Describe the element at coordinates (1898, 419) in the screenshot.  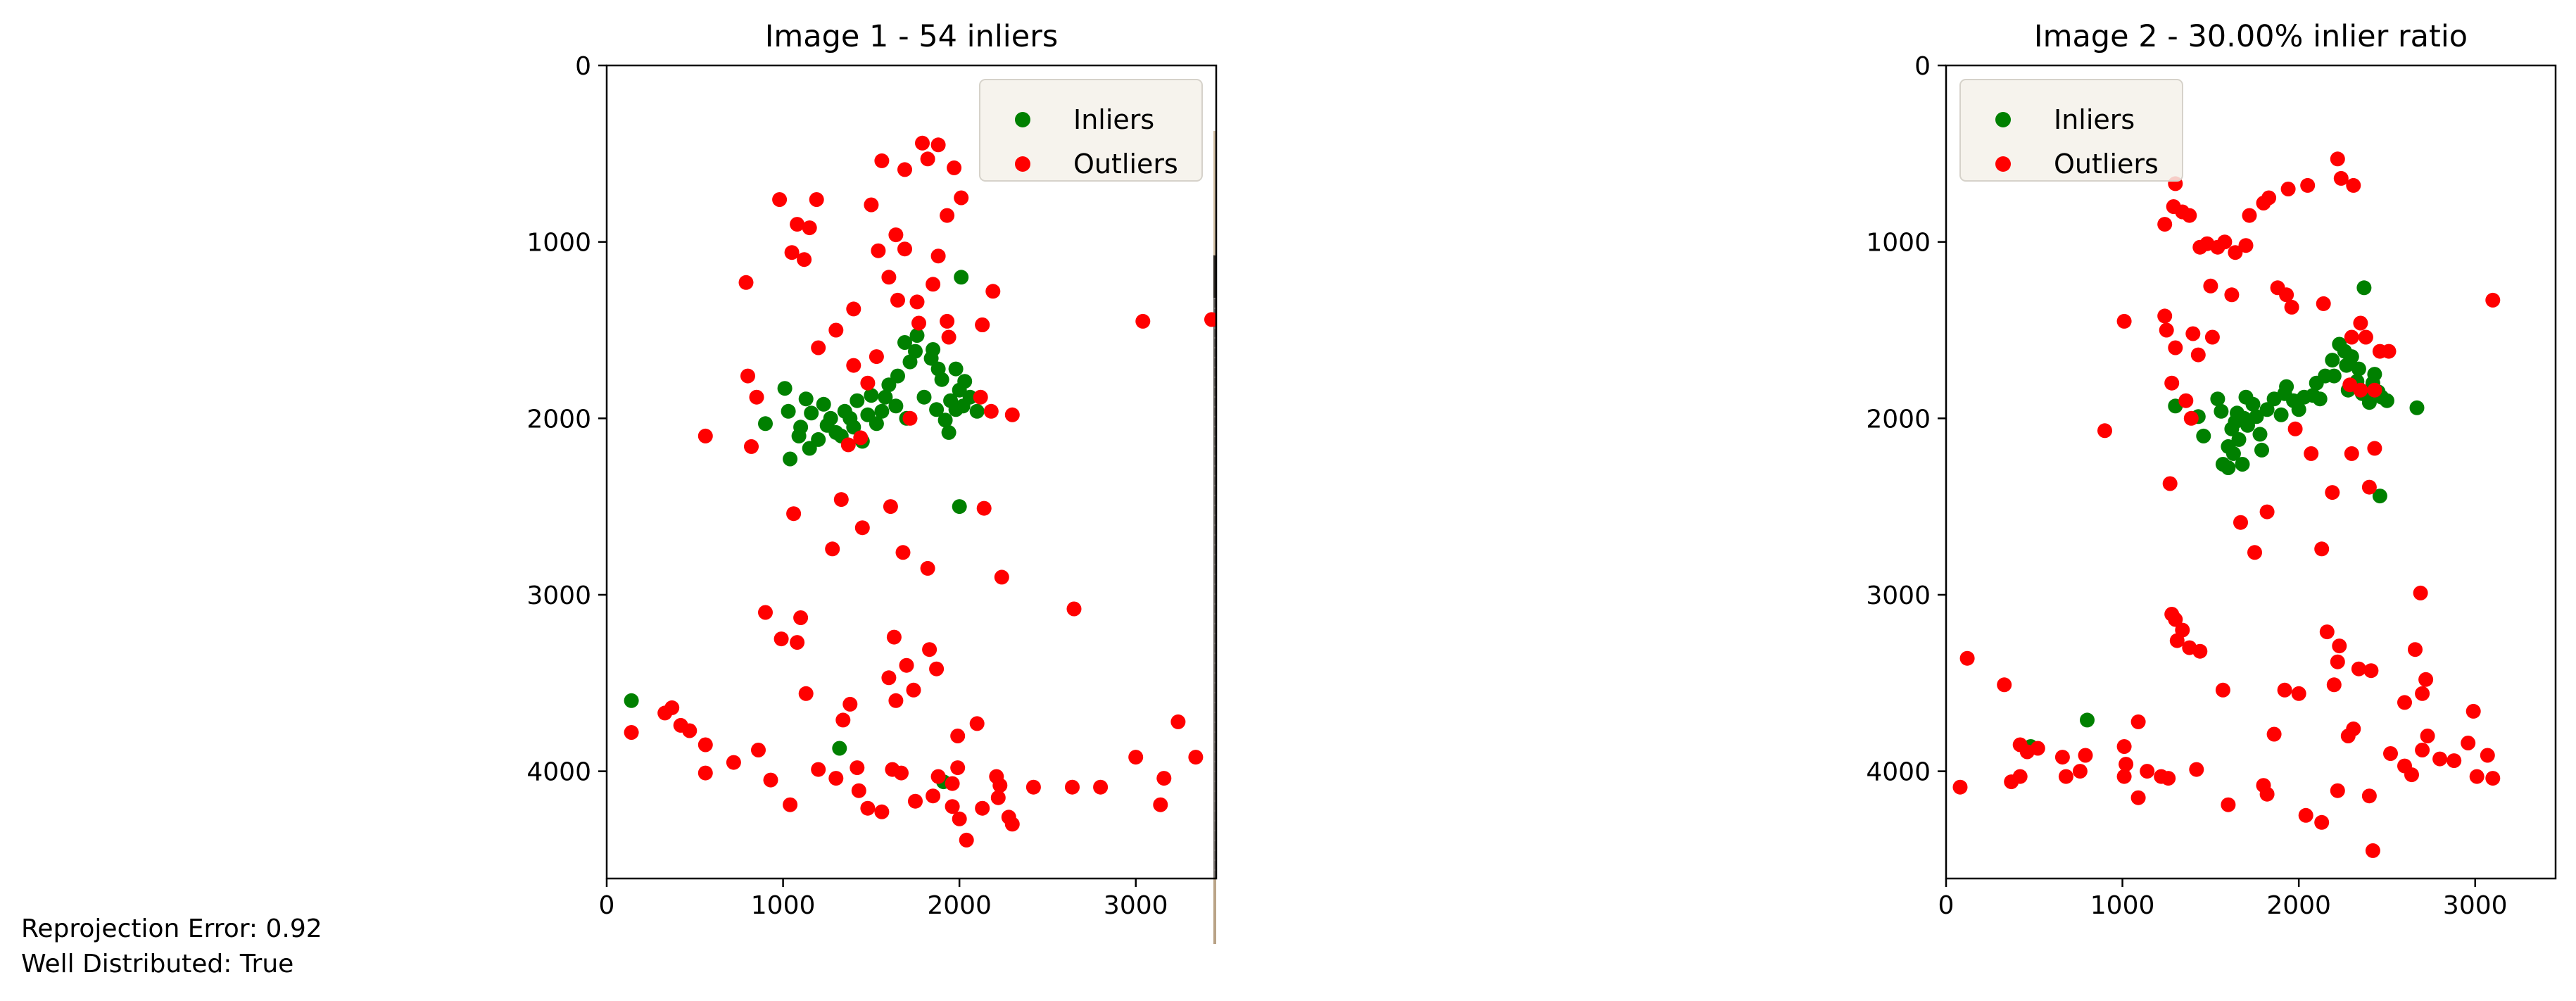
I see `y-tick-label: 2000` at that location.